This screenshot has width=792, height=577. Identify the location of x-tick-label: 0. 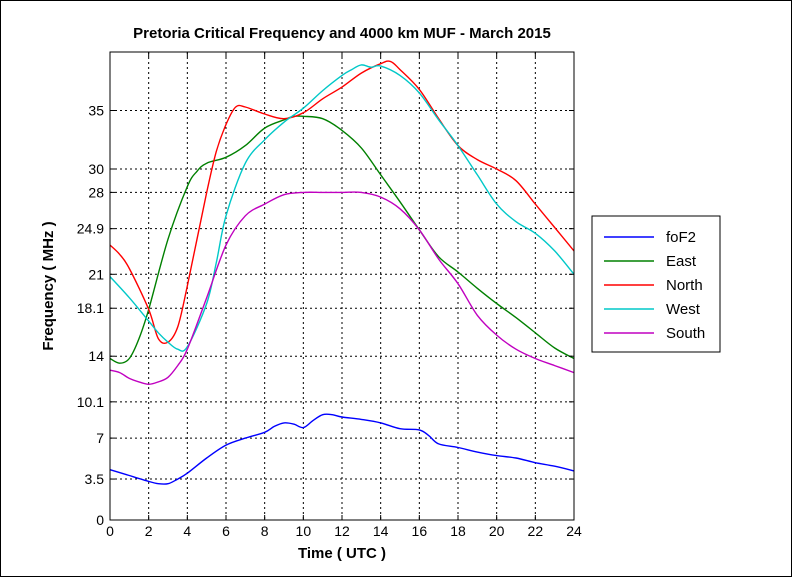
(110, 531).